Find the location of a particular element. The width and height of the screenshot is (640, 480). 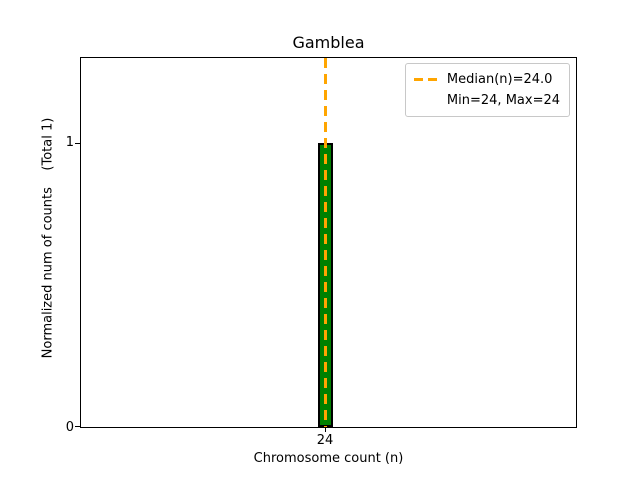

median-line is located at coordinates (325, 242).